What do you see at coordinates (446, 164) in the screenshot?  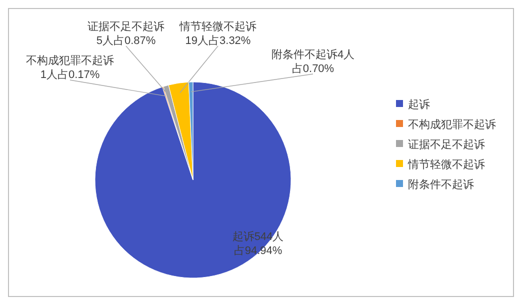 I see `legend-label: 情节轻微不起诉` at bounding box center [446, 164].